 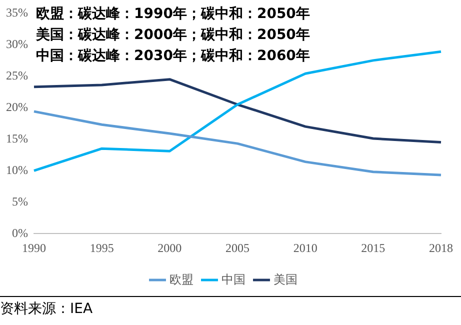 What do you see at coordinates (34, 247) in the screenshot?
I see `x-tick-label: 1990` at bounding box center [34, 247].